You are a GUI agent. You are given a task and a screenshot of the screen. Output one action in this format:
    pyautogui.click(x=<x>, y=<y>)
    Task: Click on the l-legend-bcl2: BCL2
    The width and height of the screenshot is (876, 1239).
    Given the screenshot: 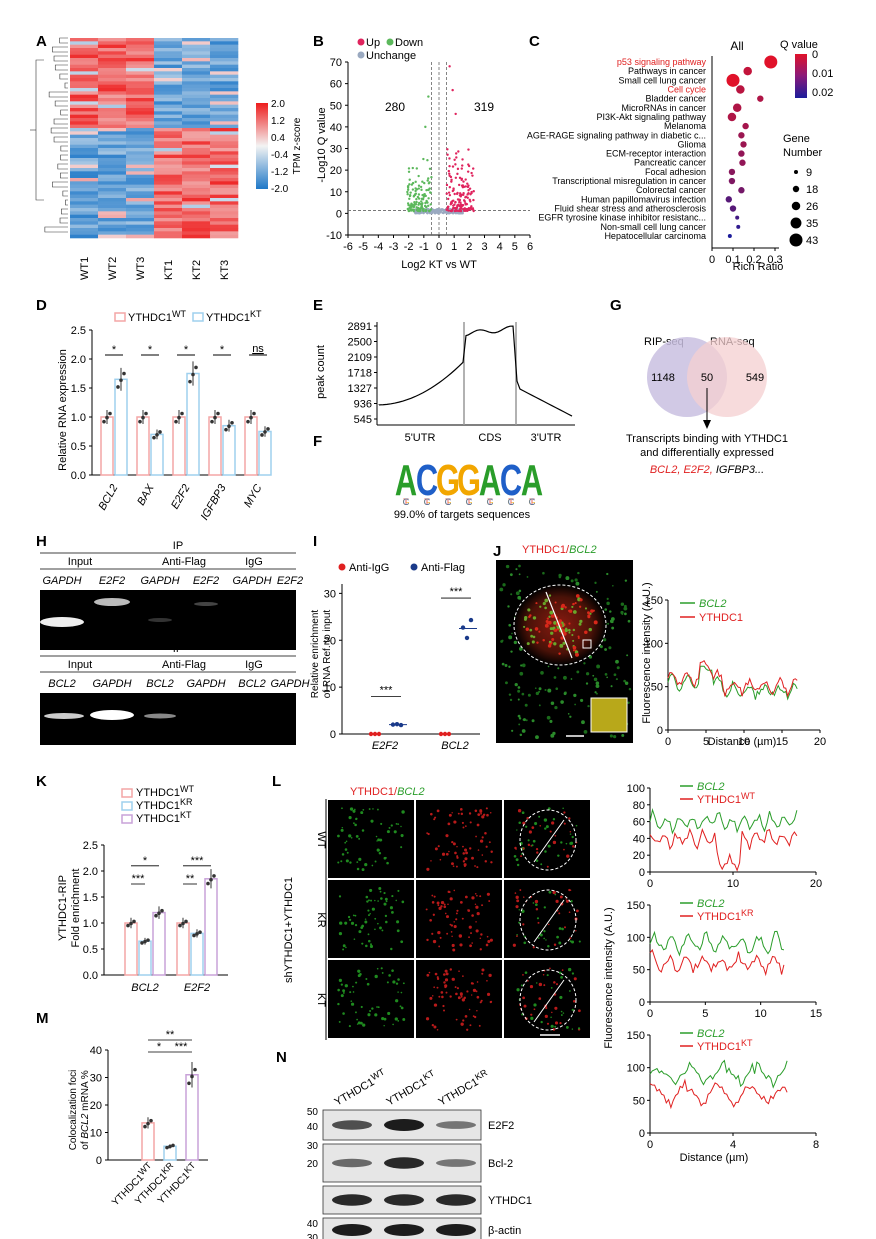 What is the action you would take?
    pyautogui.click(x=711, y=787)
    